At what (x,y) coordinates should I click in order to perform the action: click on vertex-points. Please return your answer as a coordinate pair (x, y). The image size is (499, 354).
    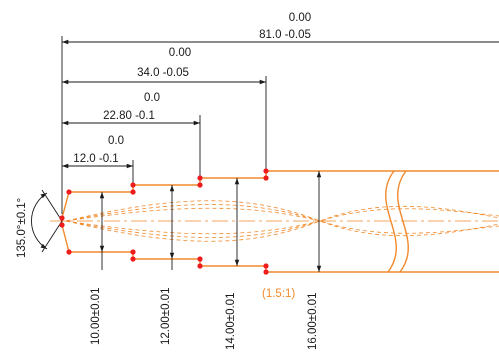
    Looking at the image, I should click on (164, 221).